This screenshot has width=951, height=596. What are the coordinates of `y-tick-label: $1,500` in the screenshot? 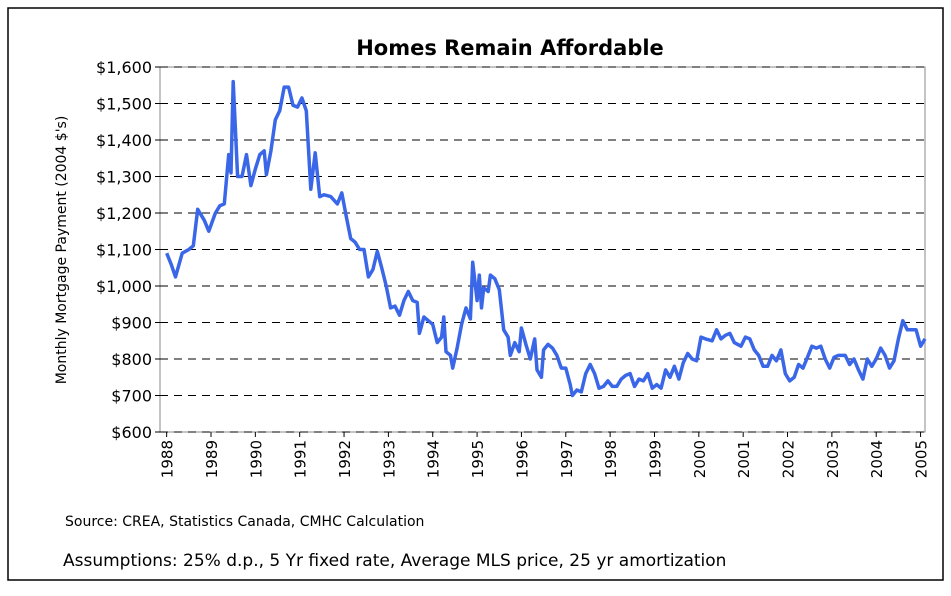 It's located at (124, 104).